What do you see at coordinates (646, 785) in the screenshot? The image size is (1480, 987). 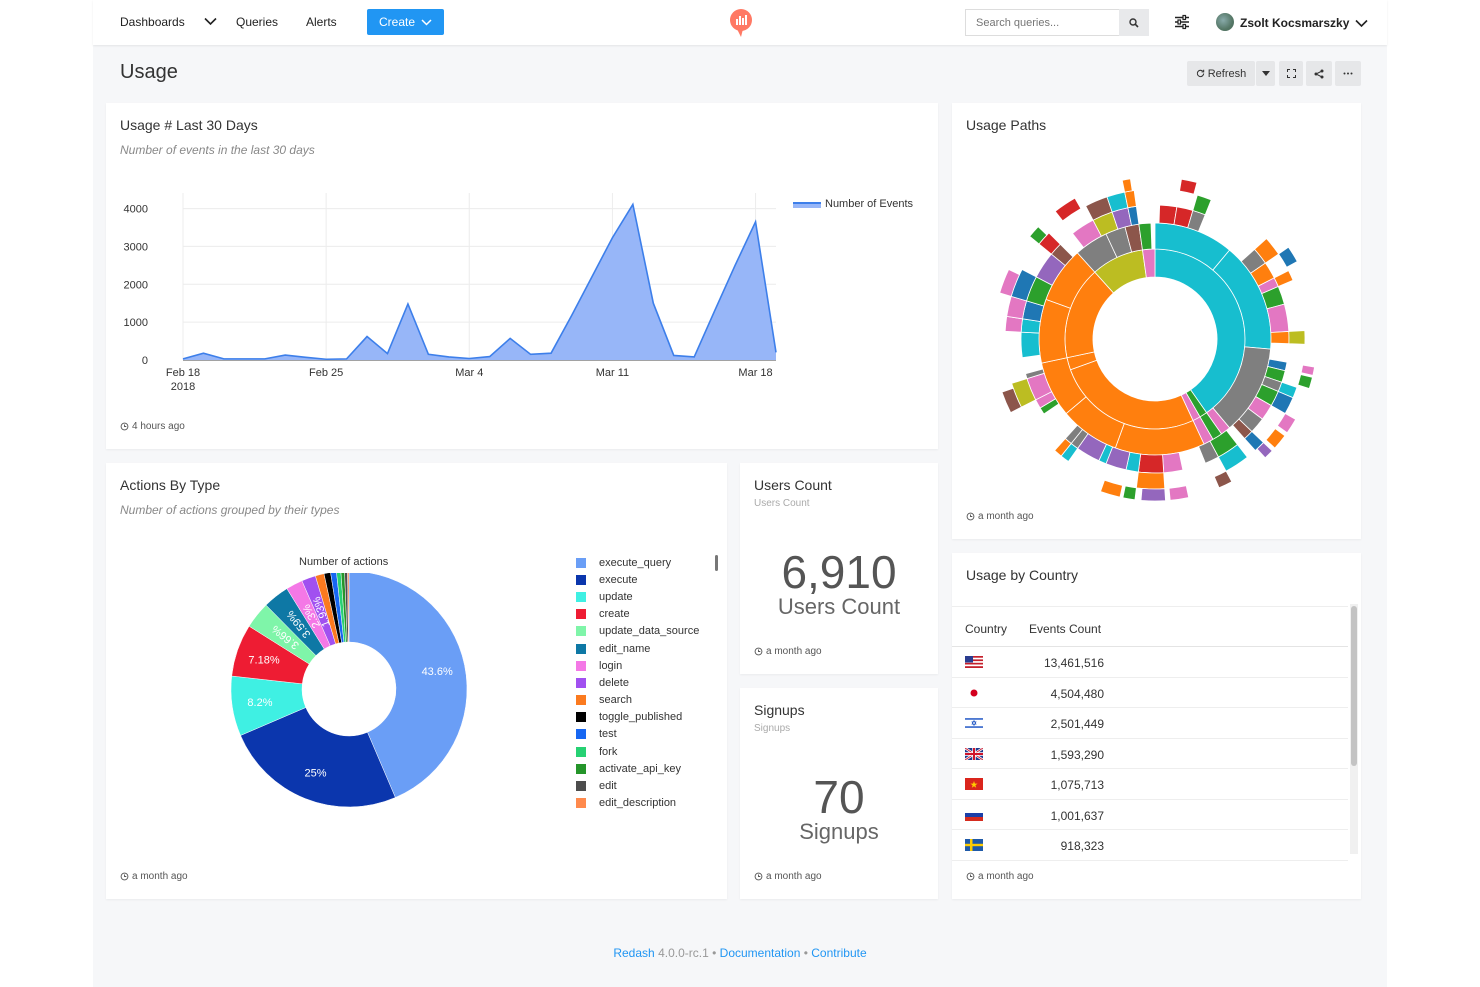 I see `legend-item: edit` at bounding box center [646, 785].